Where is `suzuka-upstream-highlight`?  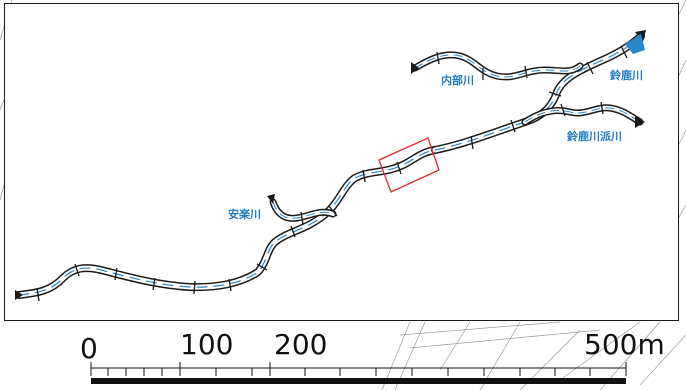
suzuka-upstream-highlight is located at coordinates (635, 44).